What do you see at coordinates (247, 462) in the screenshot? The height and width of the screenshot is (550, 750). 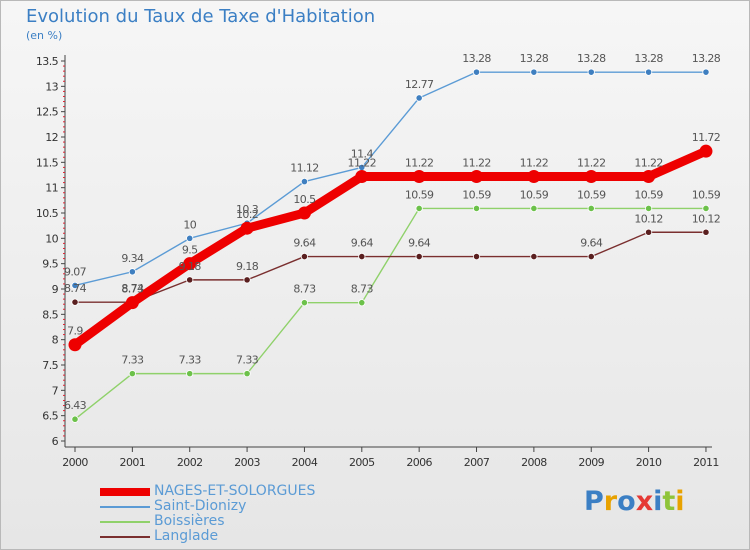 I see `x-tick-label: 2003` at bounding box center [247, 462].